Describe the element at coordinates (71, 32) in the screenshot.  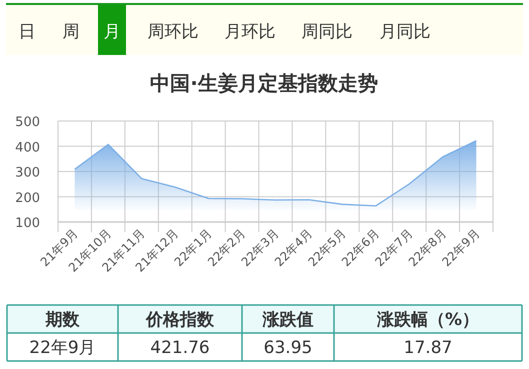
I see `text: 周` at that location.